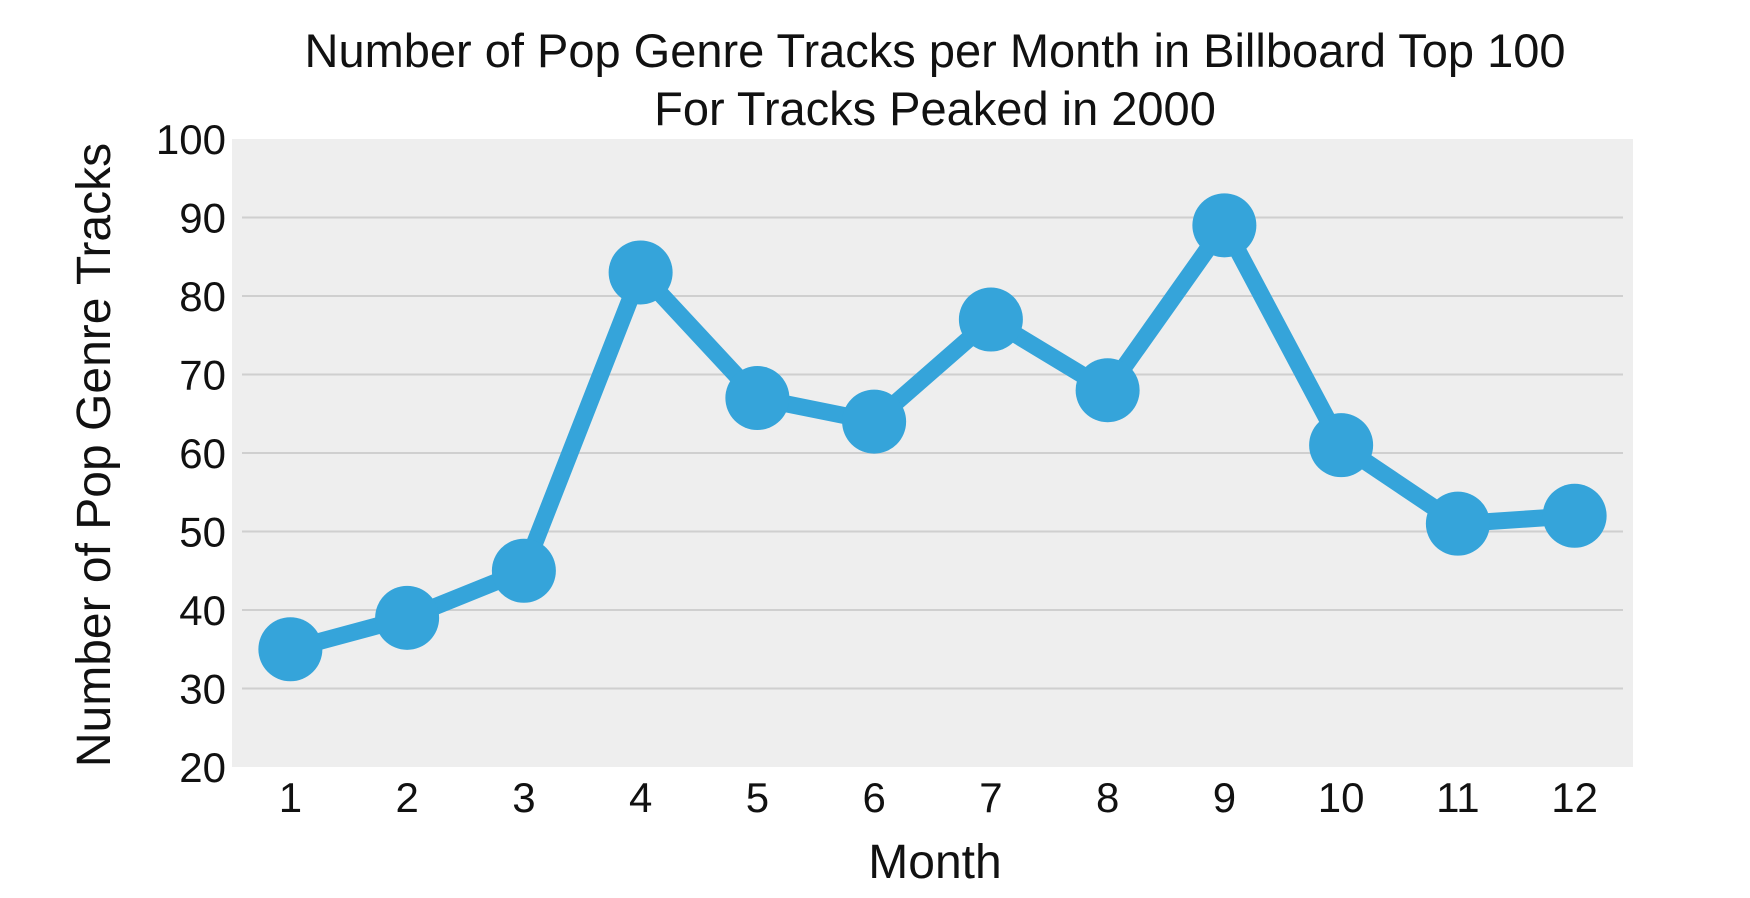 This screenshot has width=1750, height=898. What do you see at coordinates (1224, 797) in the screenshot?
I see `x-tick-label-9: 9` at bounding box center [1224, 797].